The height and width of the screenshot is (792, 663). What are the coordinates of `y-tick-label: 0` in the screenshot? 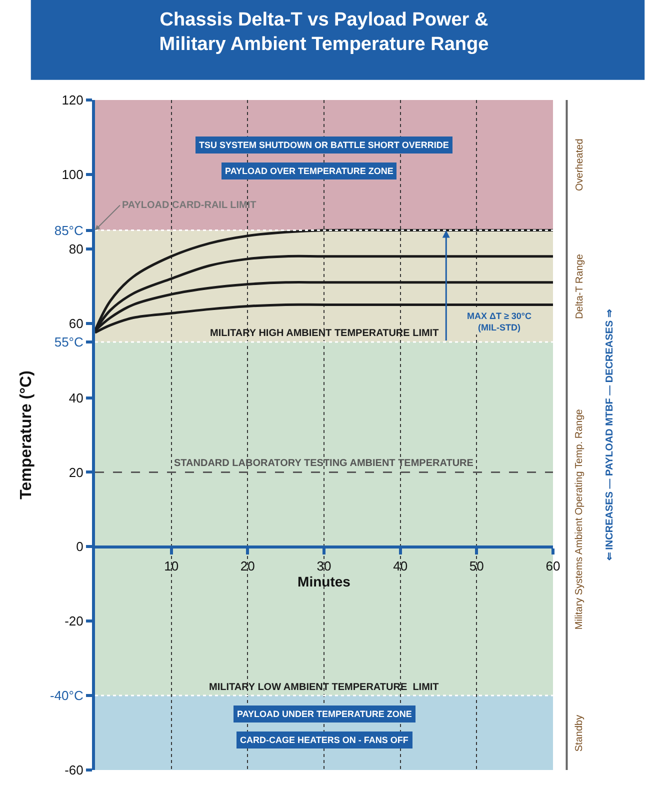 It's located at (80, 546).